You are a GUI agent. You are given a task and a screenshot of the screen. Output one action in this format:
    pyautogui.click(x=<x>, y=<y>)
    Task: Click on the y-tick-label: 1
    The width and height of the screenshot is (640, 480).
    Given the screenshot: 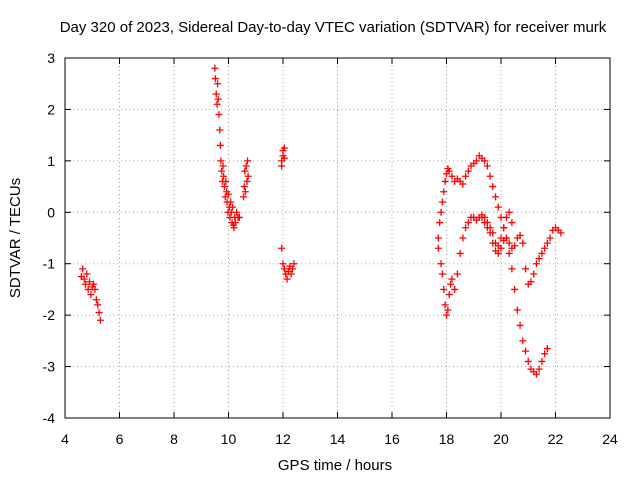 What is the action you would take?
    pyautogui.click(x=51, y=161)
    